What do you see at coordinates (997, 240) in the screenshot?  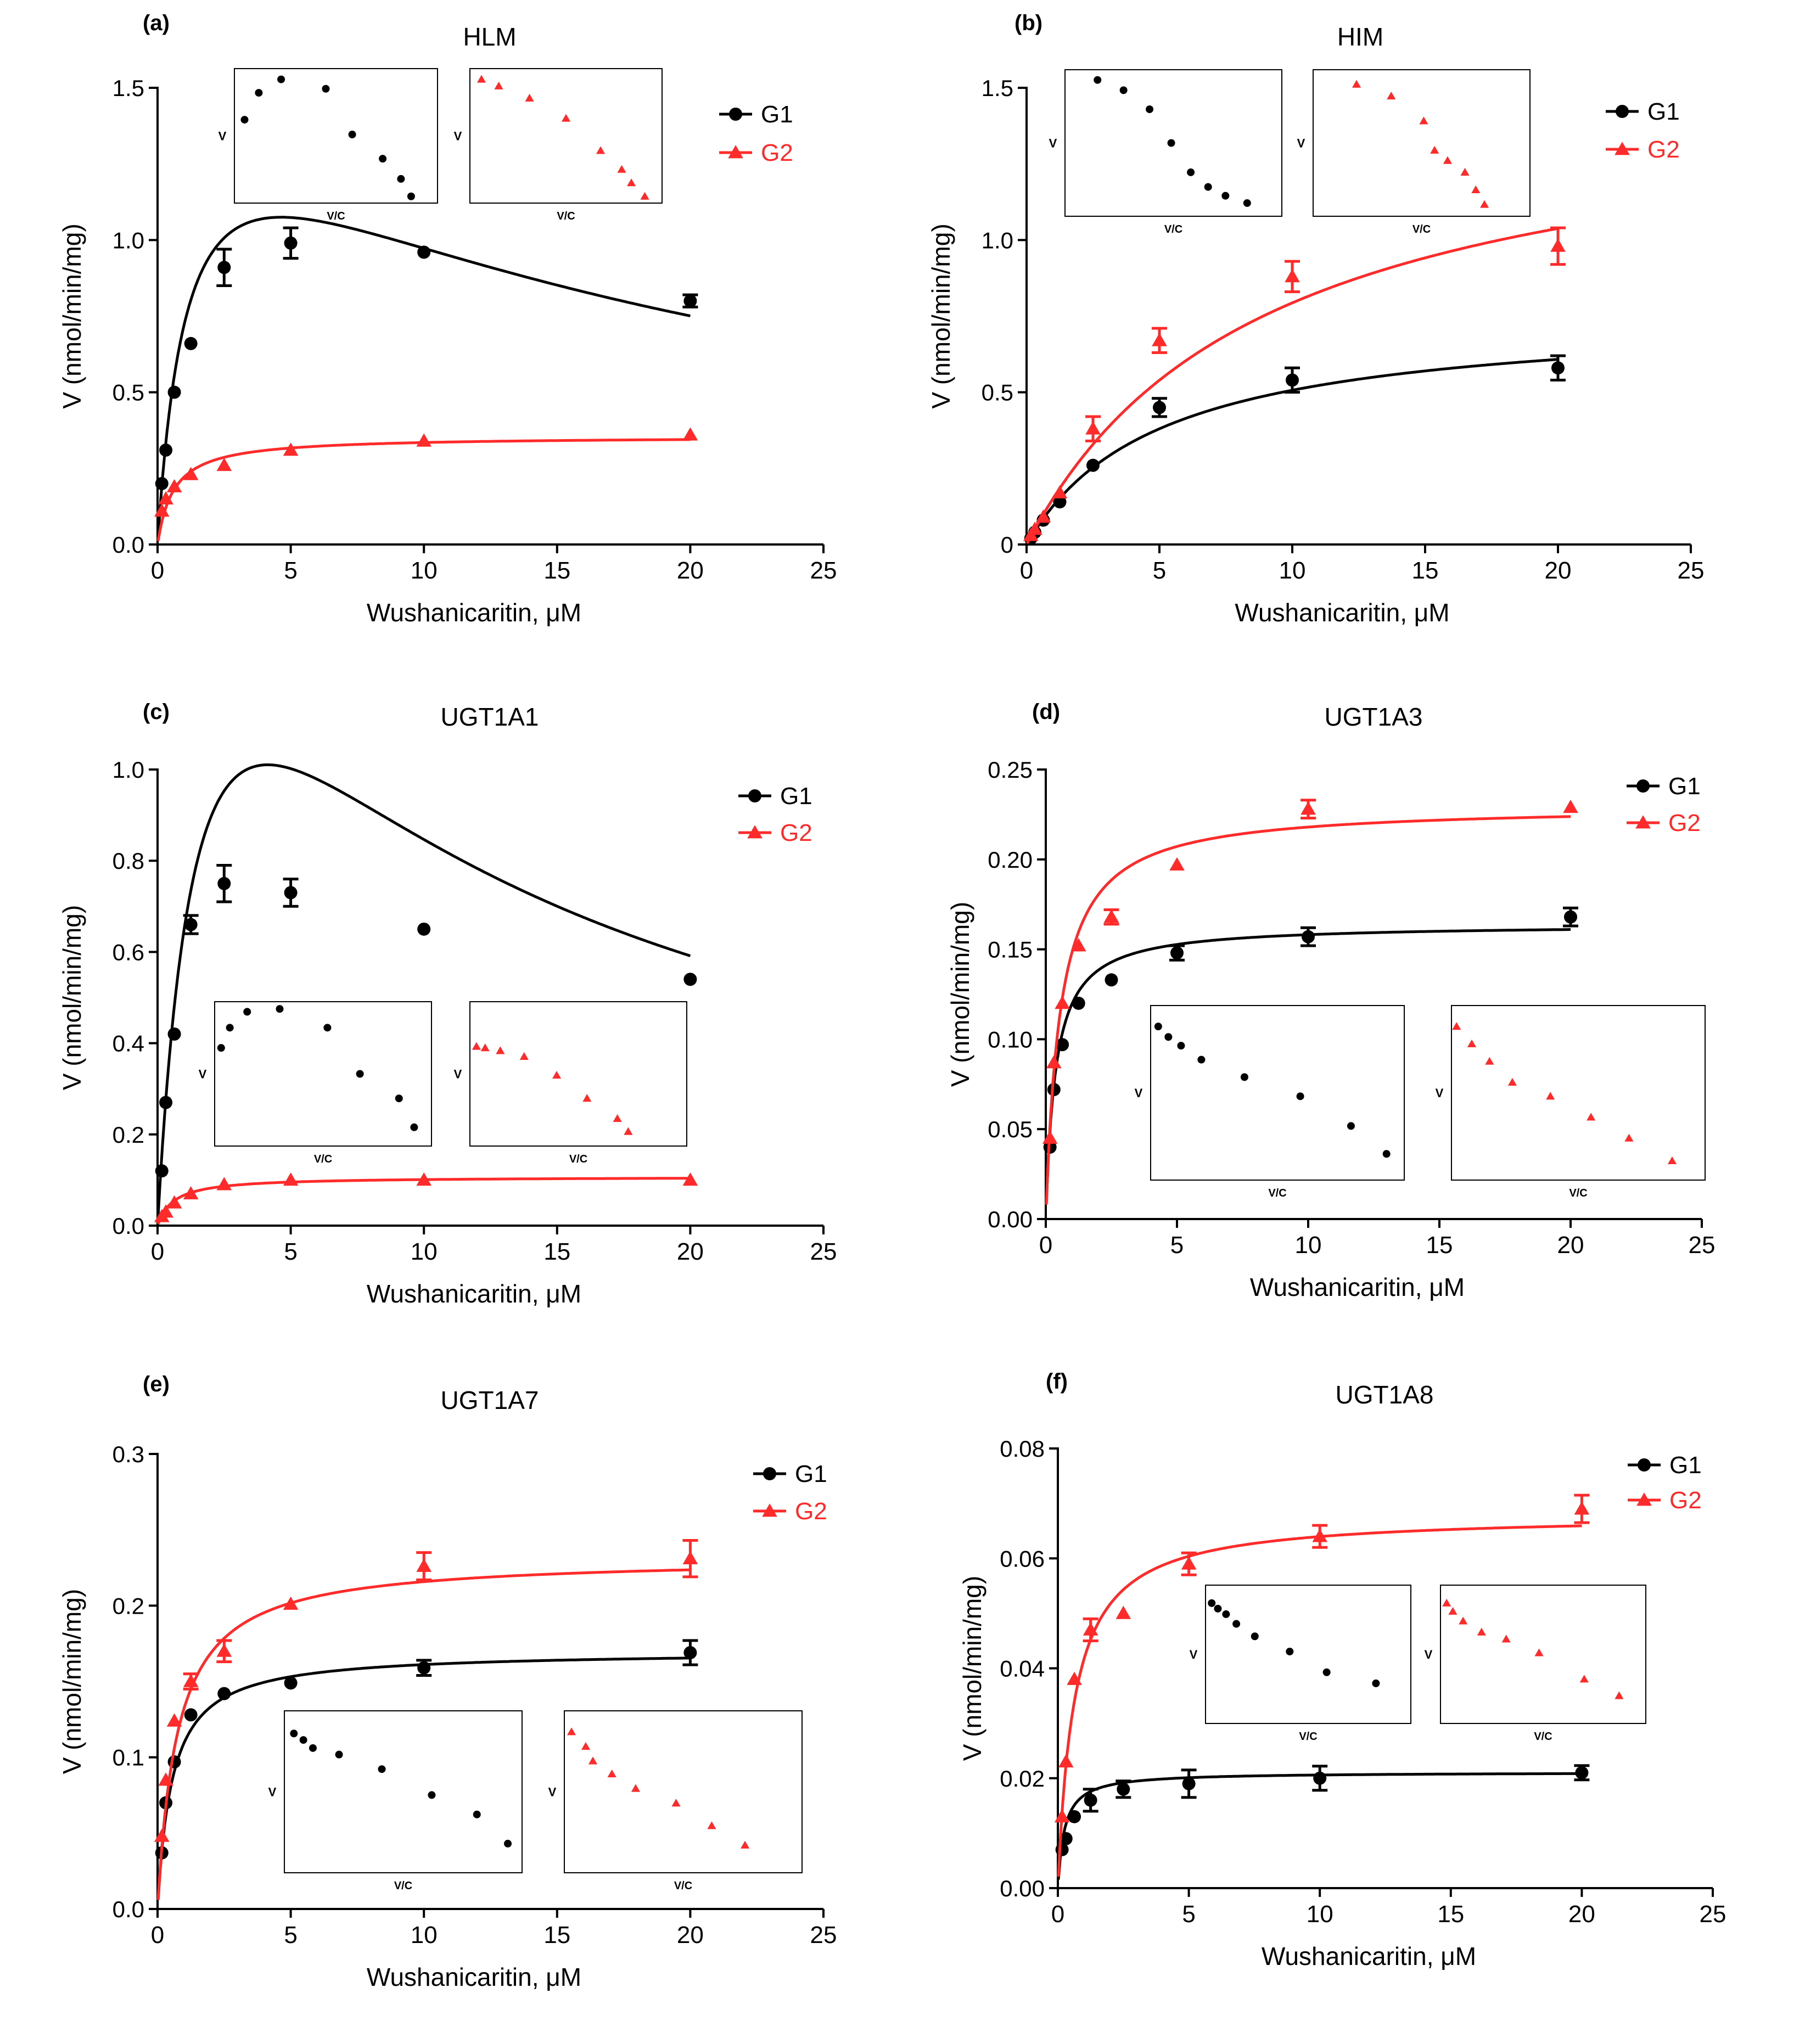 I see `y-tick-label: 1.0` at bounding box center [997, 240].